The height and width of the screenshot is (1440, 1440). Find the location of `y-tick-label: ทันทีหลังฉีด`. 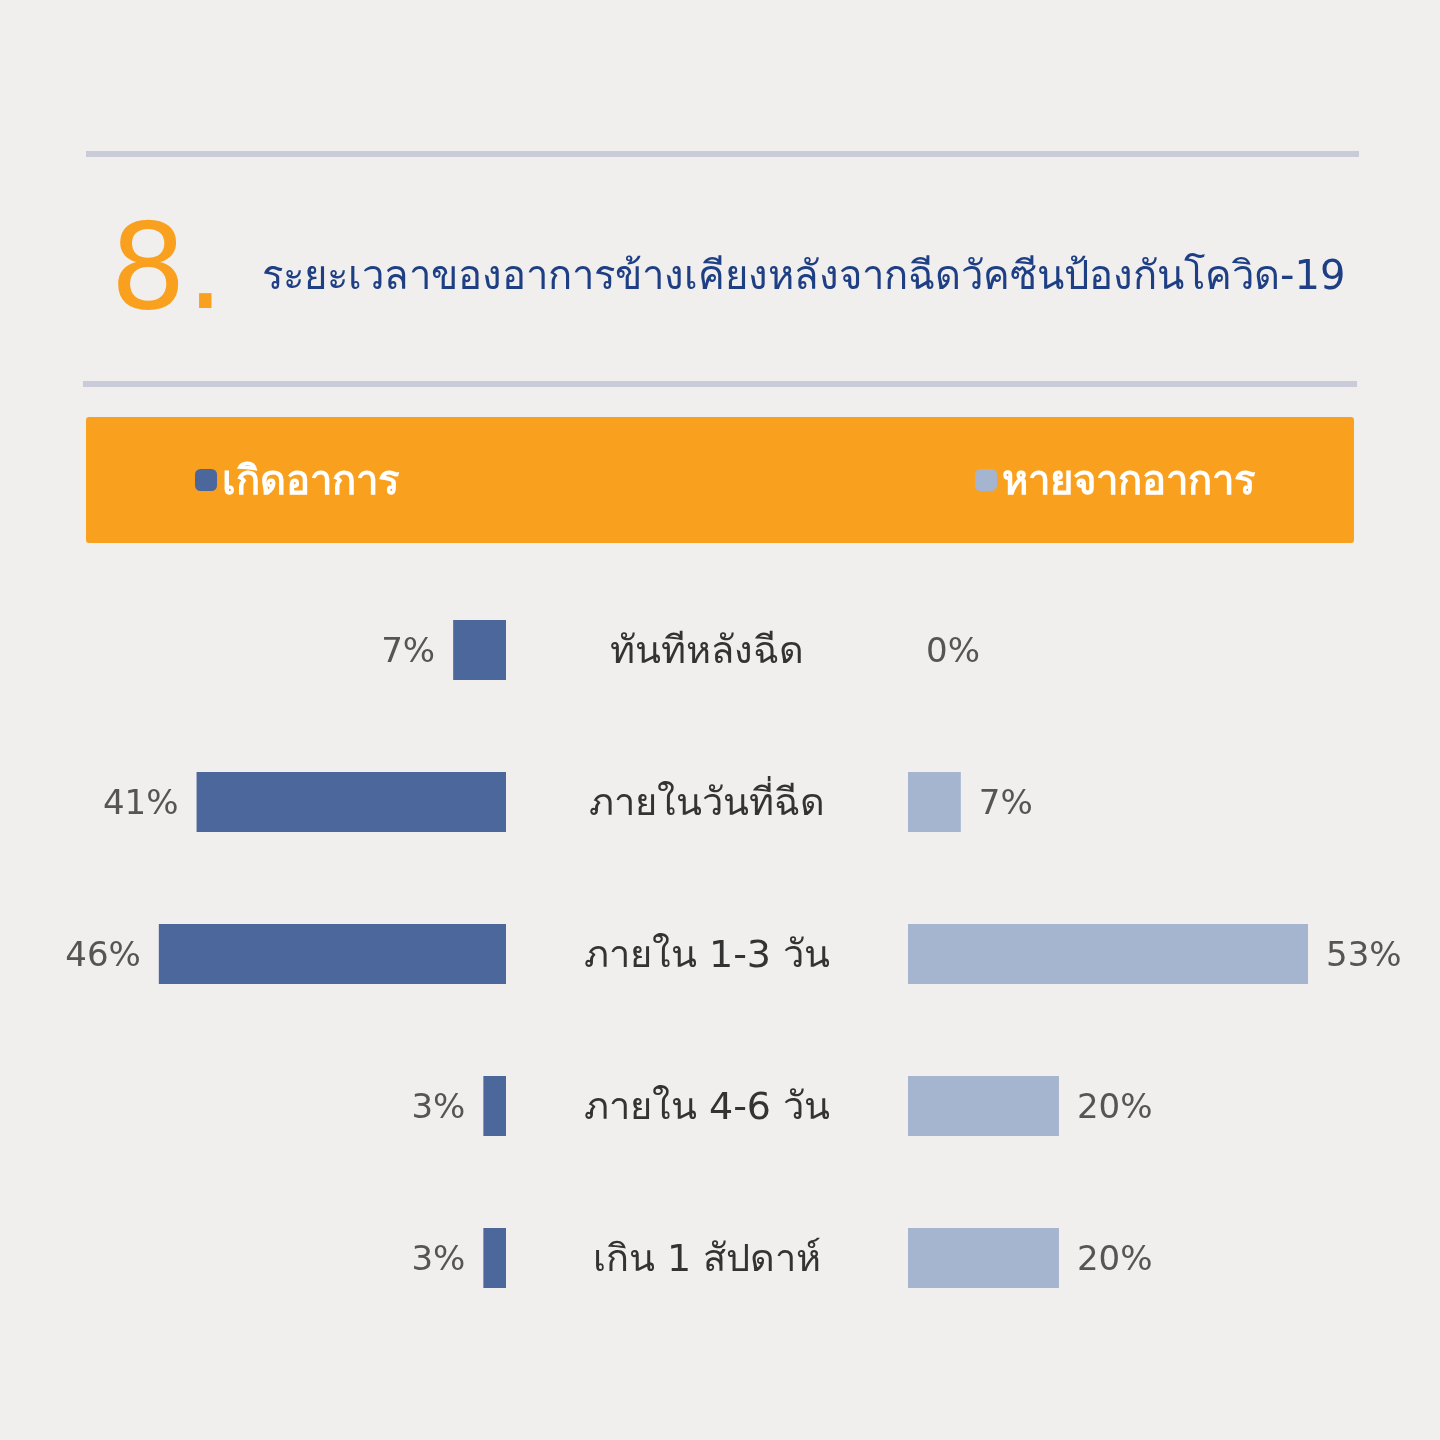

y-tick-label: ทันทีหลังฉีด is located at coordinates (707, 650).